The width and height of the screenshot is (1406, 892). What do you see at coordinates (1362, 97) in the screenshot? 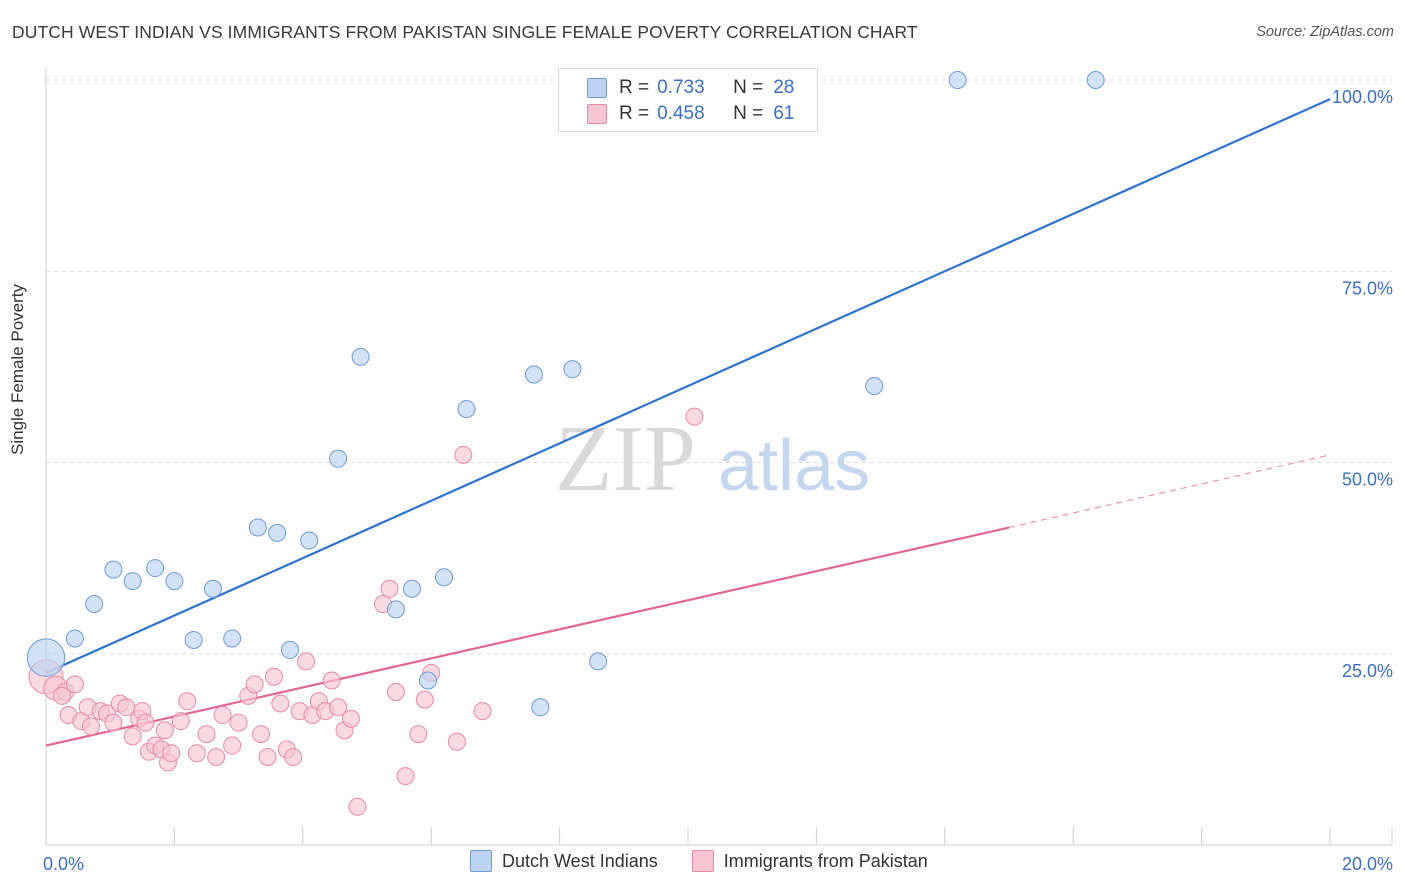
I see `y-tick-label: 100.0%` at bounding box center [1362, 97].